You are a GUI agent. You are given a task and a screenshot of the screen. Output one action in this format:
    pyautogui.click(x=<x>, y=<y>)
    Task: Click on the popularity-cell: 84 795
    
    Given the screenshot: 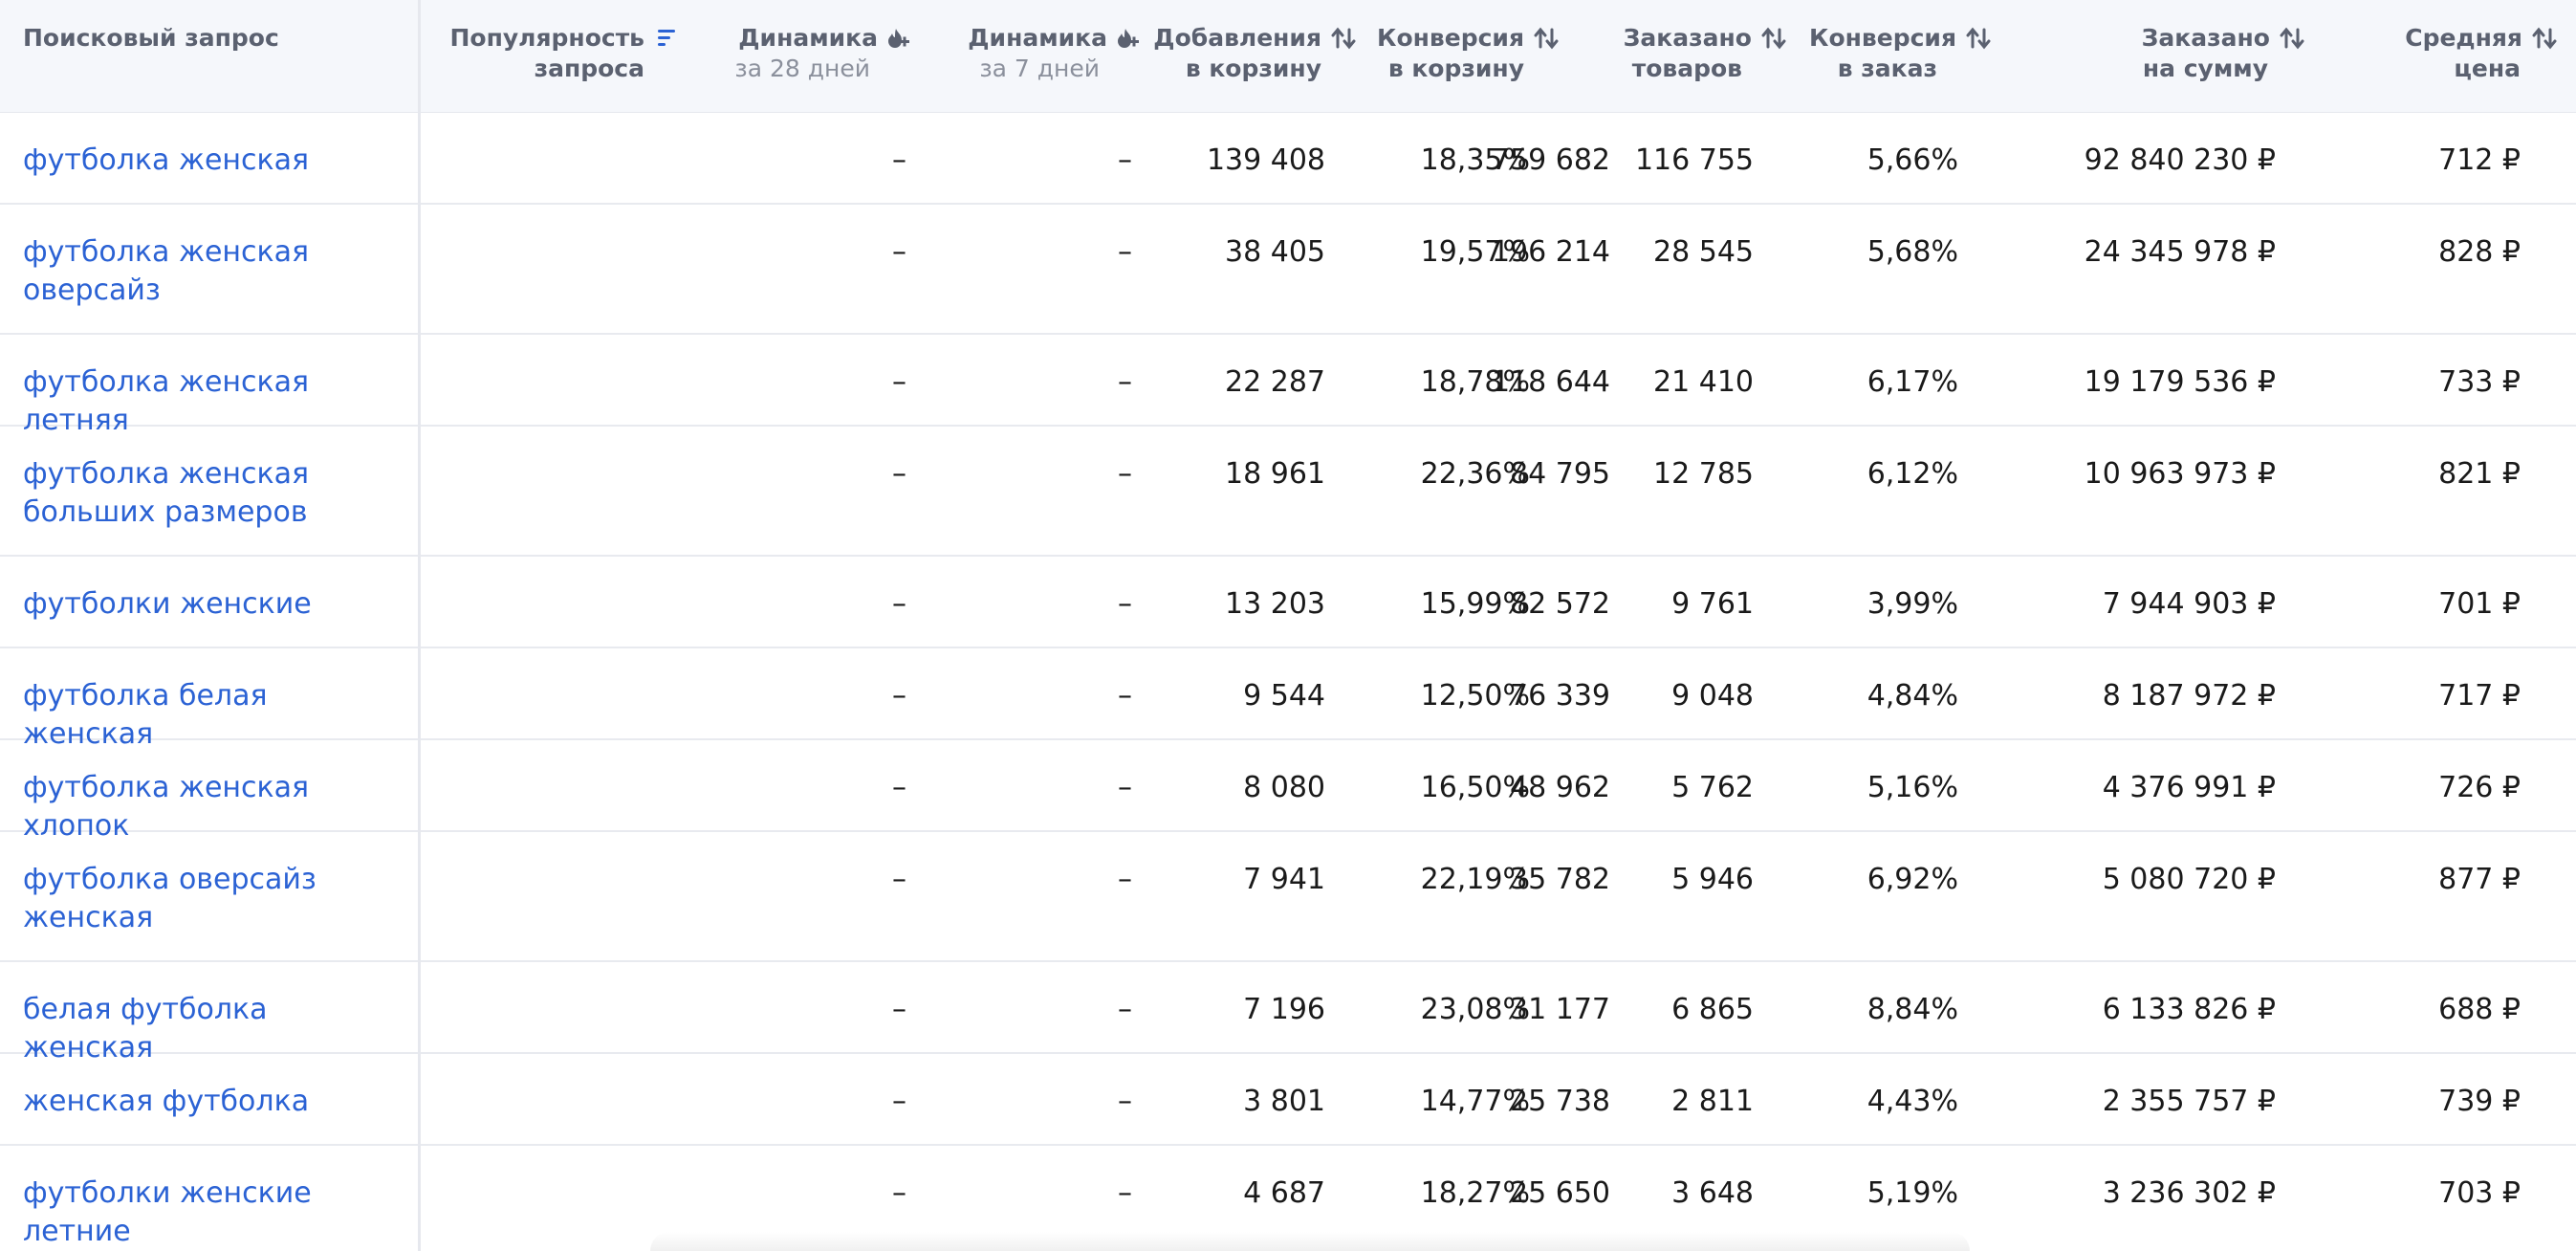 What is the action you would take?
    pyautogui.click(x=1560, y=474)
    